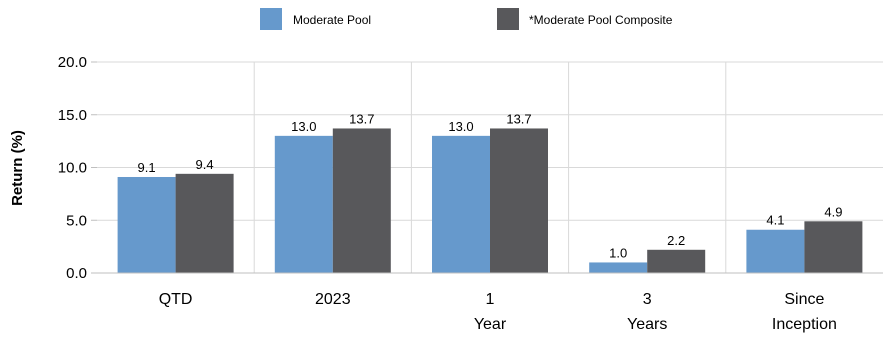 The height and width of the screenshot is (341, 893). Describe the element at coordinates (176, 299) in the screenshot. I see `x-tick-label: QTD` at that location.